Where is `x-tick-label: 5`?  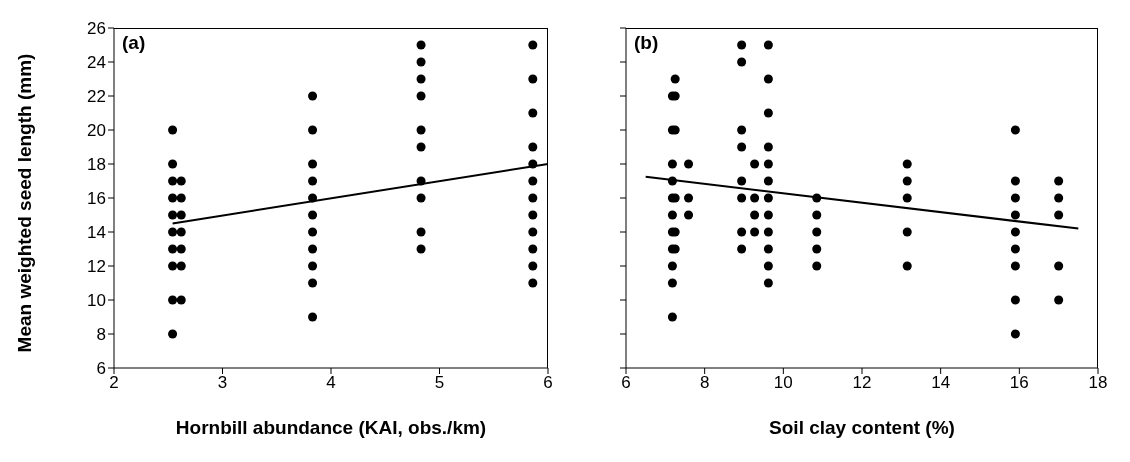 x-tick-label: 5 is located at coordinates (439, 383).